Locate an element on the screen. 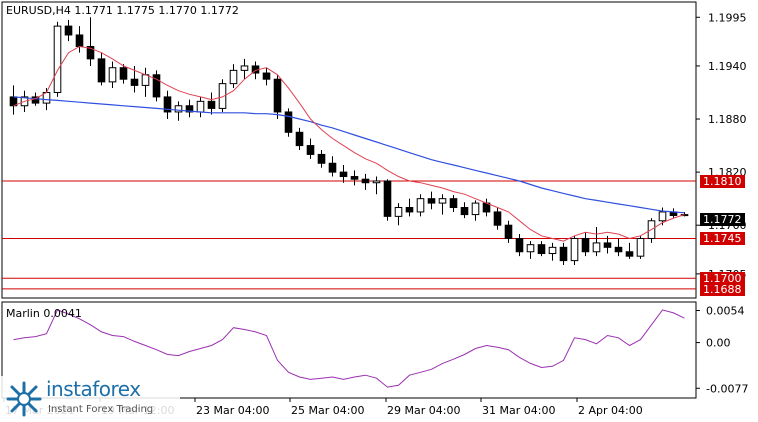 This screenshot has height=422, width=758. level-price-label: 1.1700 is located at coordinates (722, 279).